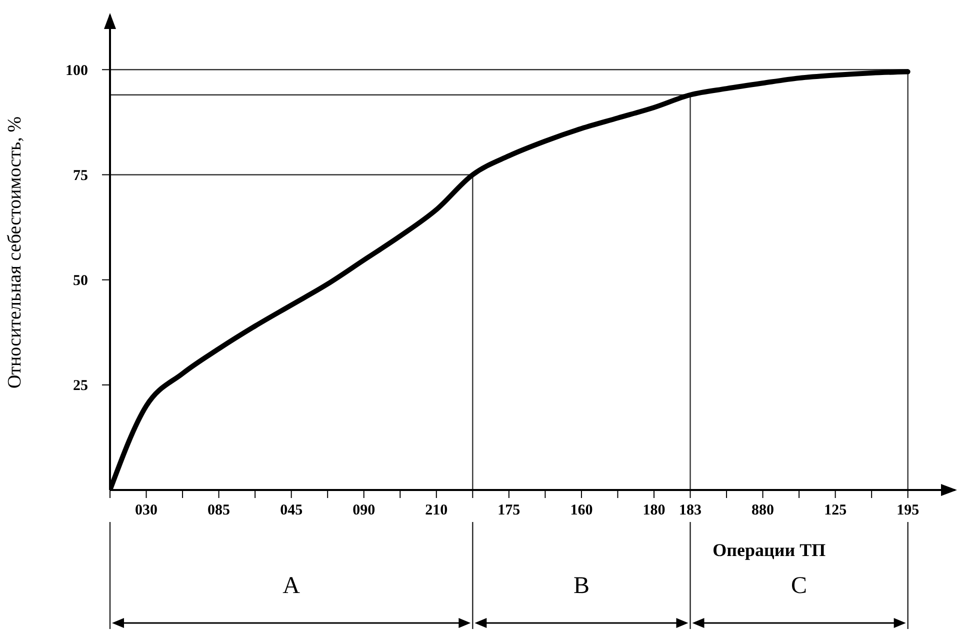 Image resolution: width=963 pixels, height=631 pixels. What do you see at coordinates (80, 176) in the screenshot?
I see `y-tick-label: 75` at bounding box center [80, 176].